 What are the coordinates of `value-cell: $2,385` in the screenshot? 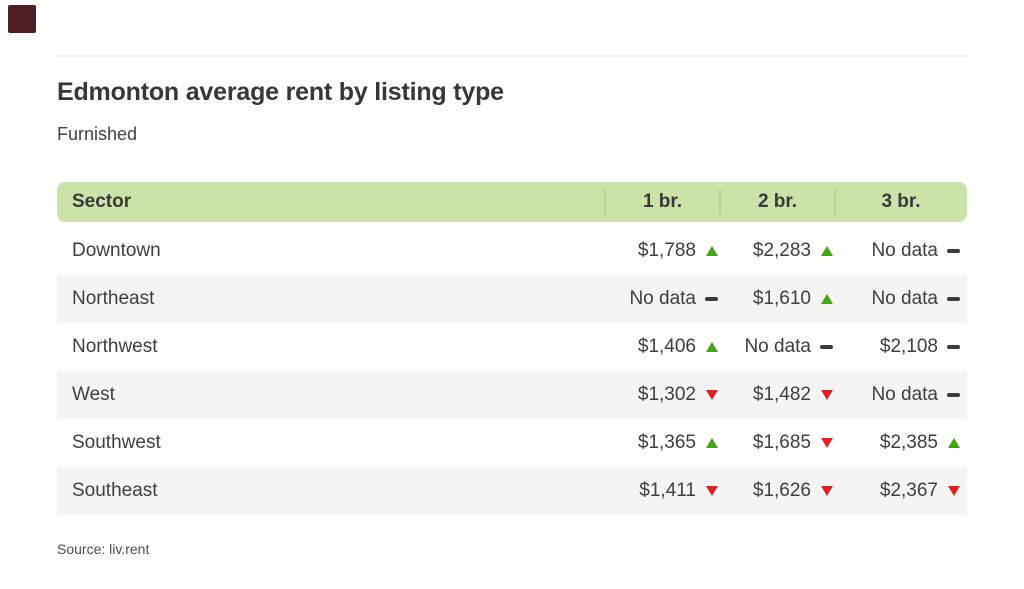 It's located at (901, 443).